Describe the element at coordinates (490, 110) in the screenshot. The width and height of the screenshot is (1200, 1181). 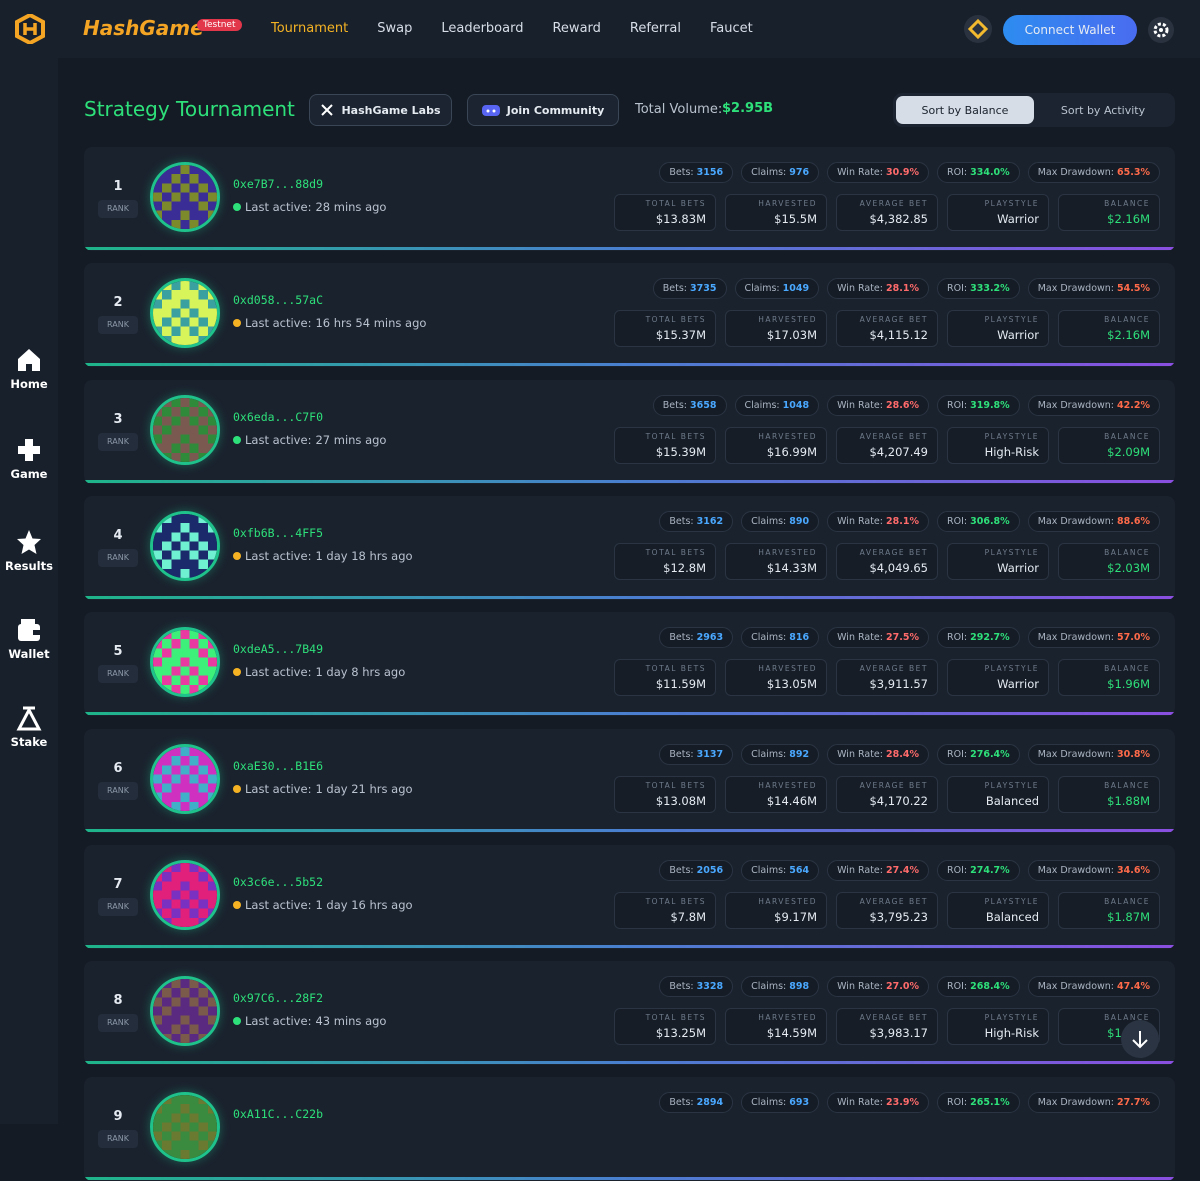
I see `discord-icon` at that location.